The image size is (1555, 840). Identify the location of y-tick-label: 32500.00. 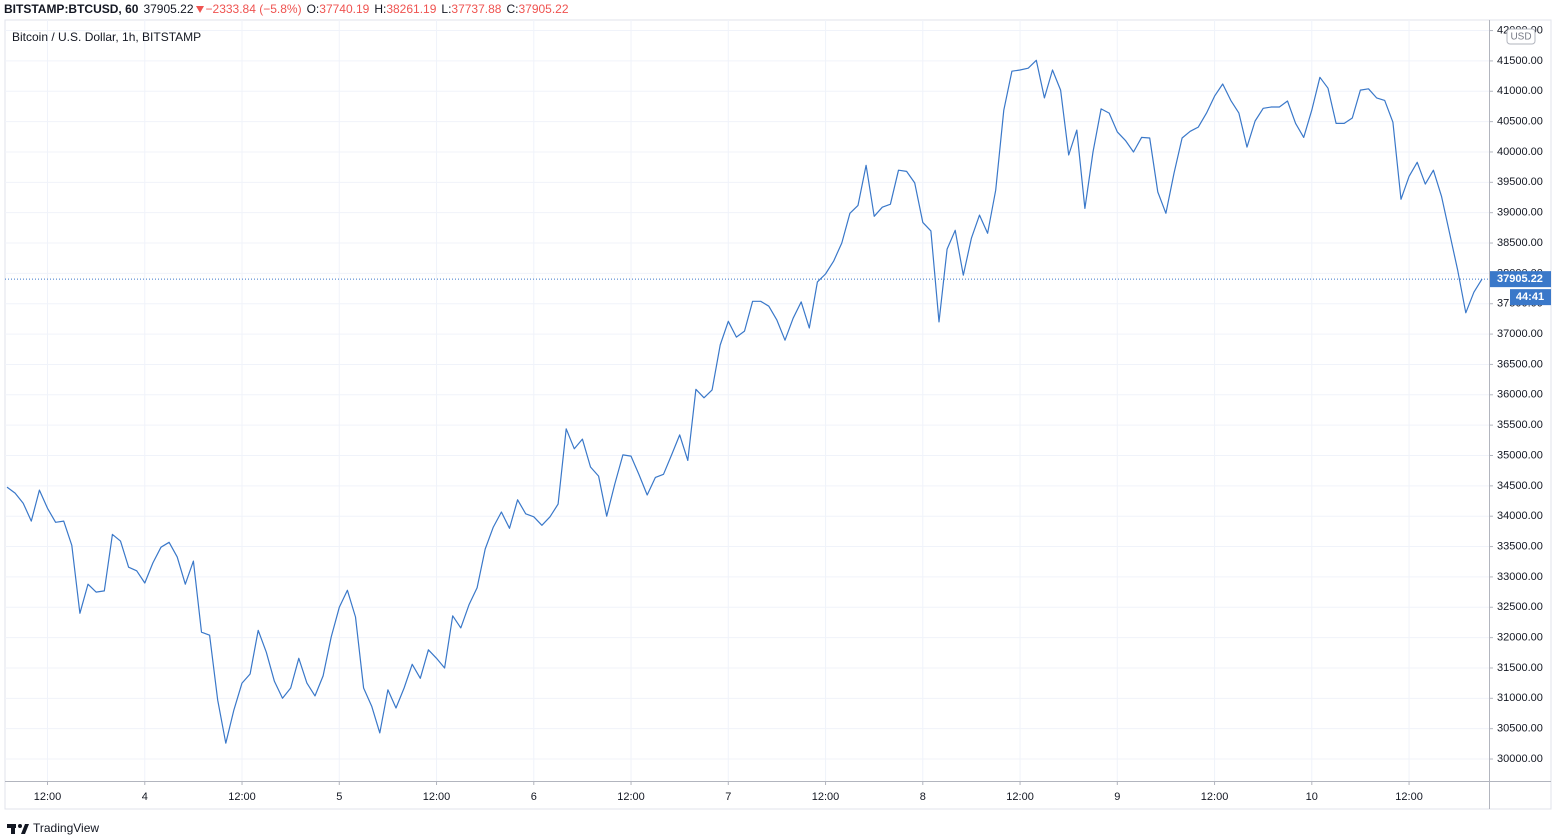
(1520, 607).